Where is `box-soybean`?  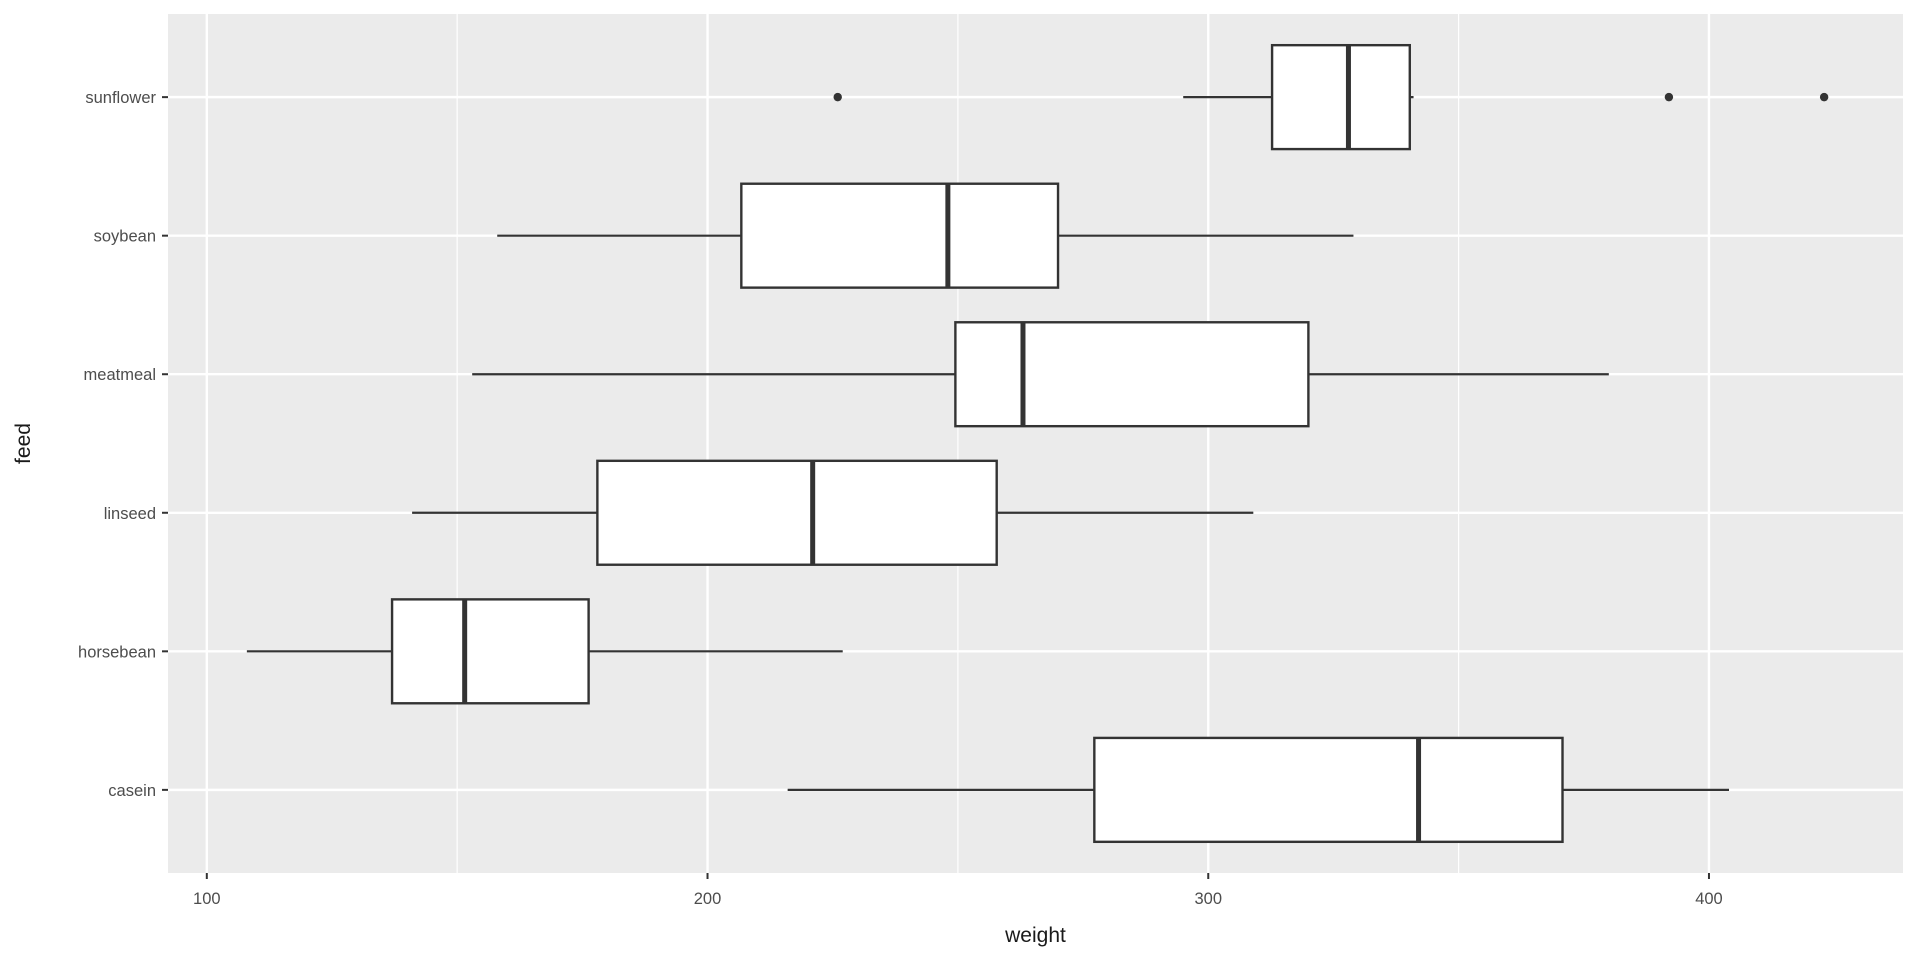 box-soybean is located at coordinates (900, 235).